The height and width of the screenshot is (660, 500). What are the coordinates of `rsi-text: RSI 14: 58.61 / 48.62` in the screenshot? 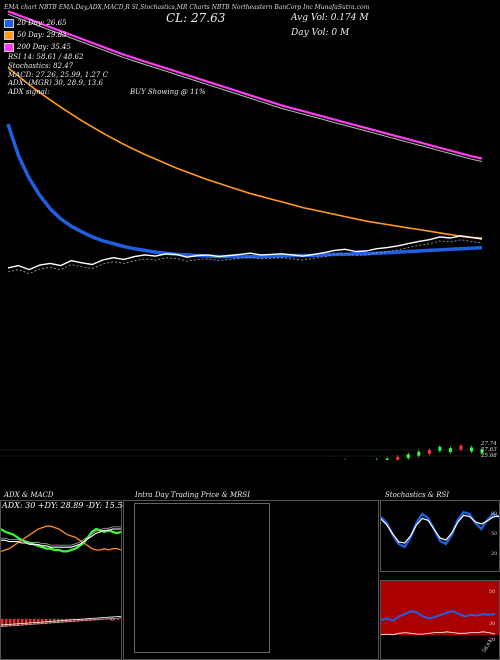 It's located at (46, 57).